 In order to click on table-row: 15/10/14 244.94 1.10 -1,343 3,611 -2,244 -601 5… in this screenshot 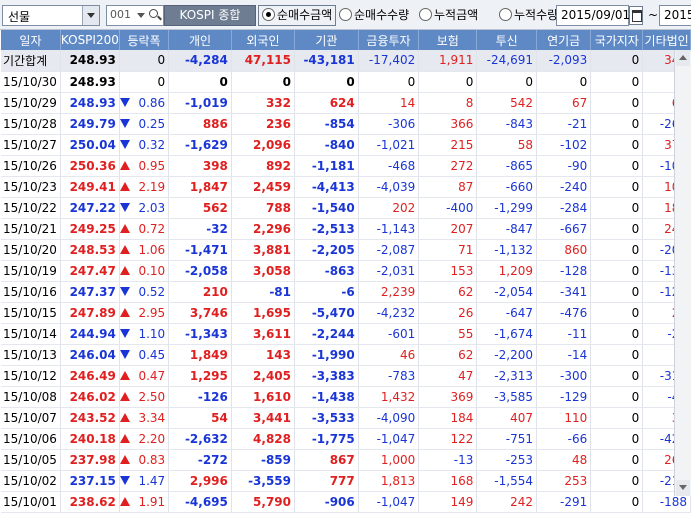, I will do `click(346, 334)`.